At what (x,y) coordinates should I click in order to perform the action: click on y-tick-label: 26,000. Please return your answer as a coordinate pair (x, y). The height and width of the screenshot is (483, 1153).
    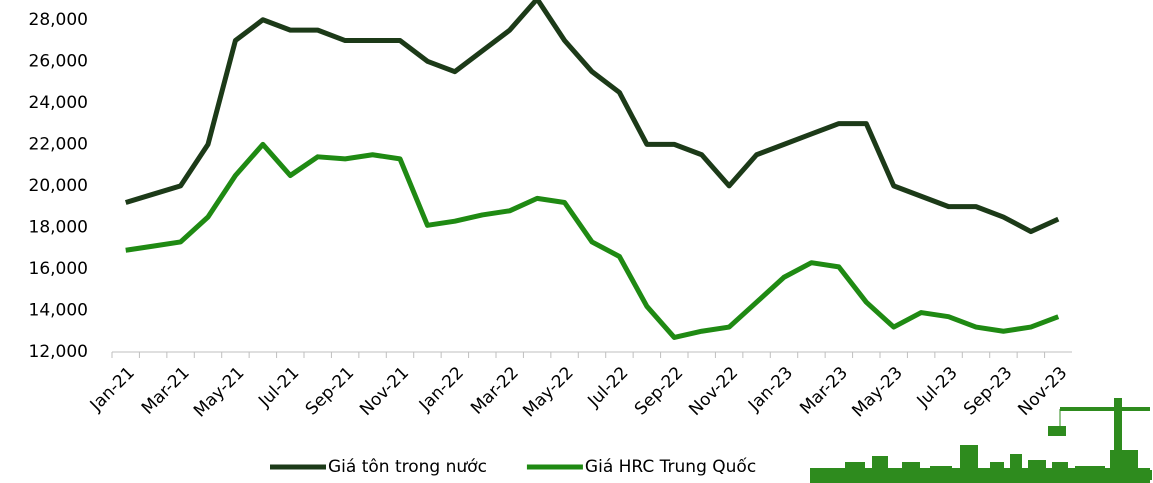
    Looking at the image, I should click on (58, 61).